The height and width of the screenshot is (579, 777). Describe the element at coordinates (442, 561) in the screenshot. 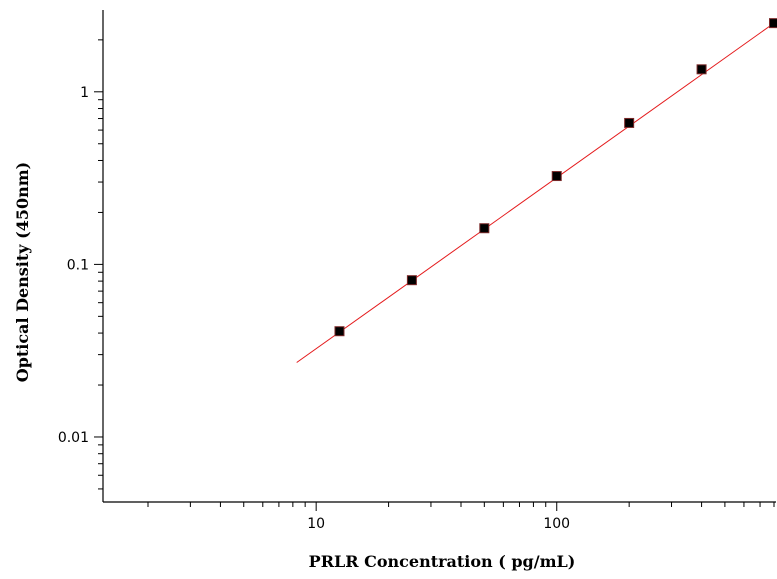

I see `x-axis-title: PRLR Concentration ( pg/mL)` at that location.